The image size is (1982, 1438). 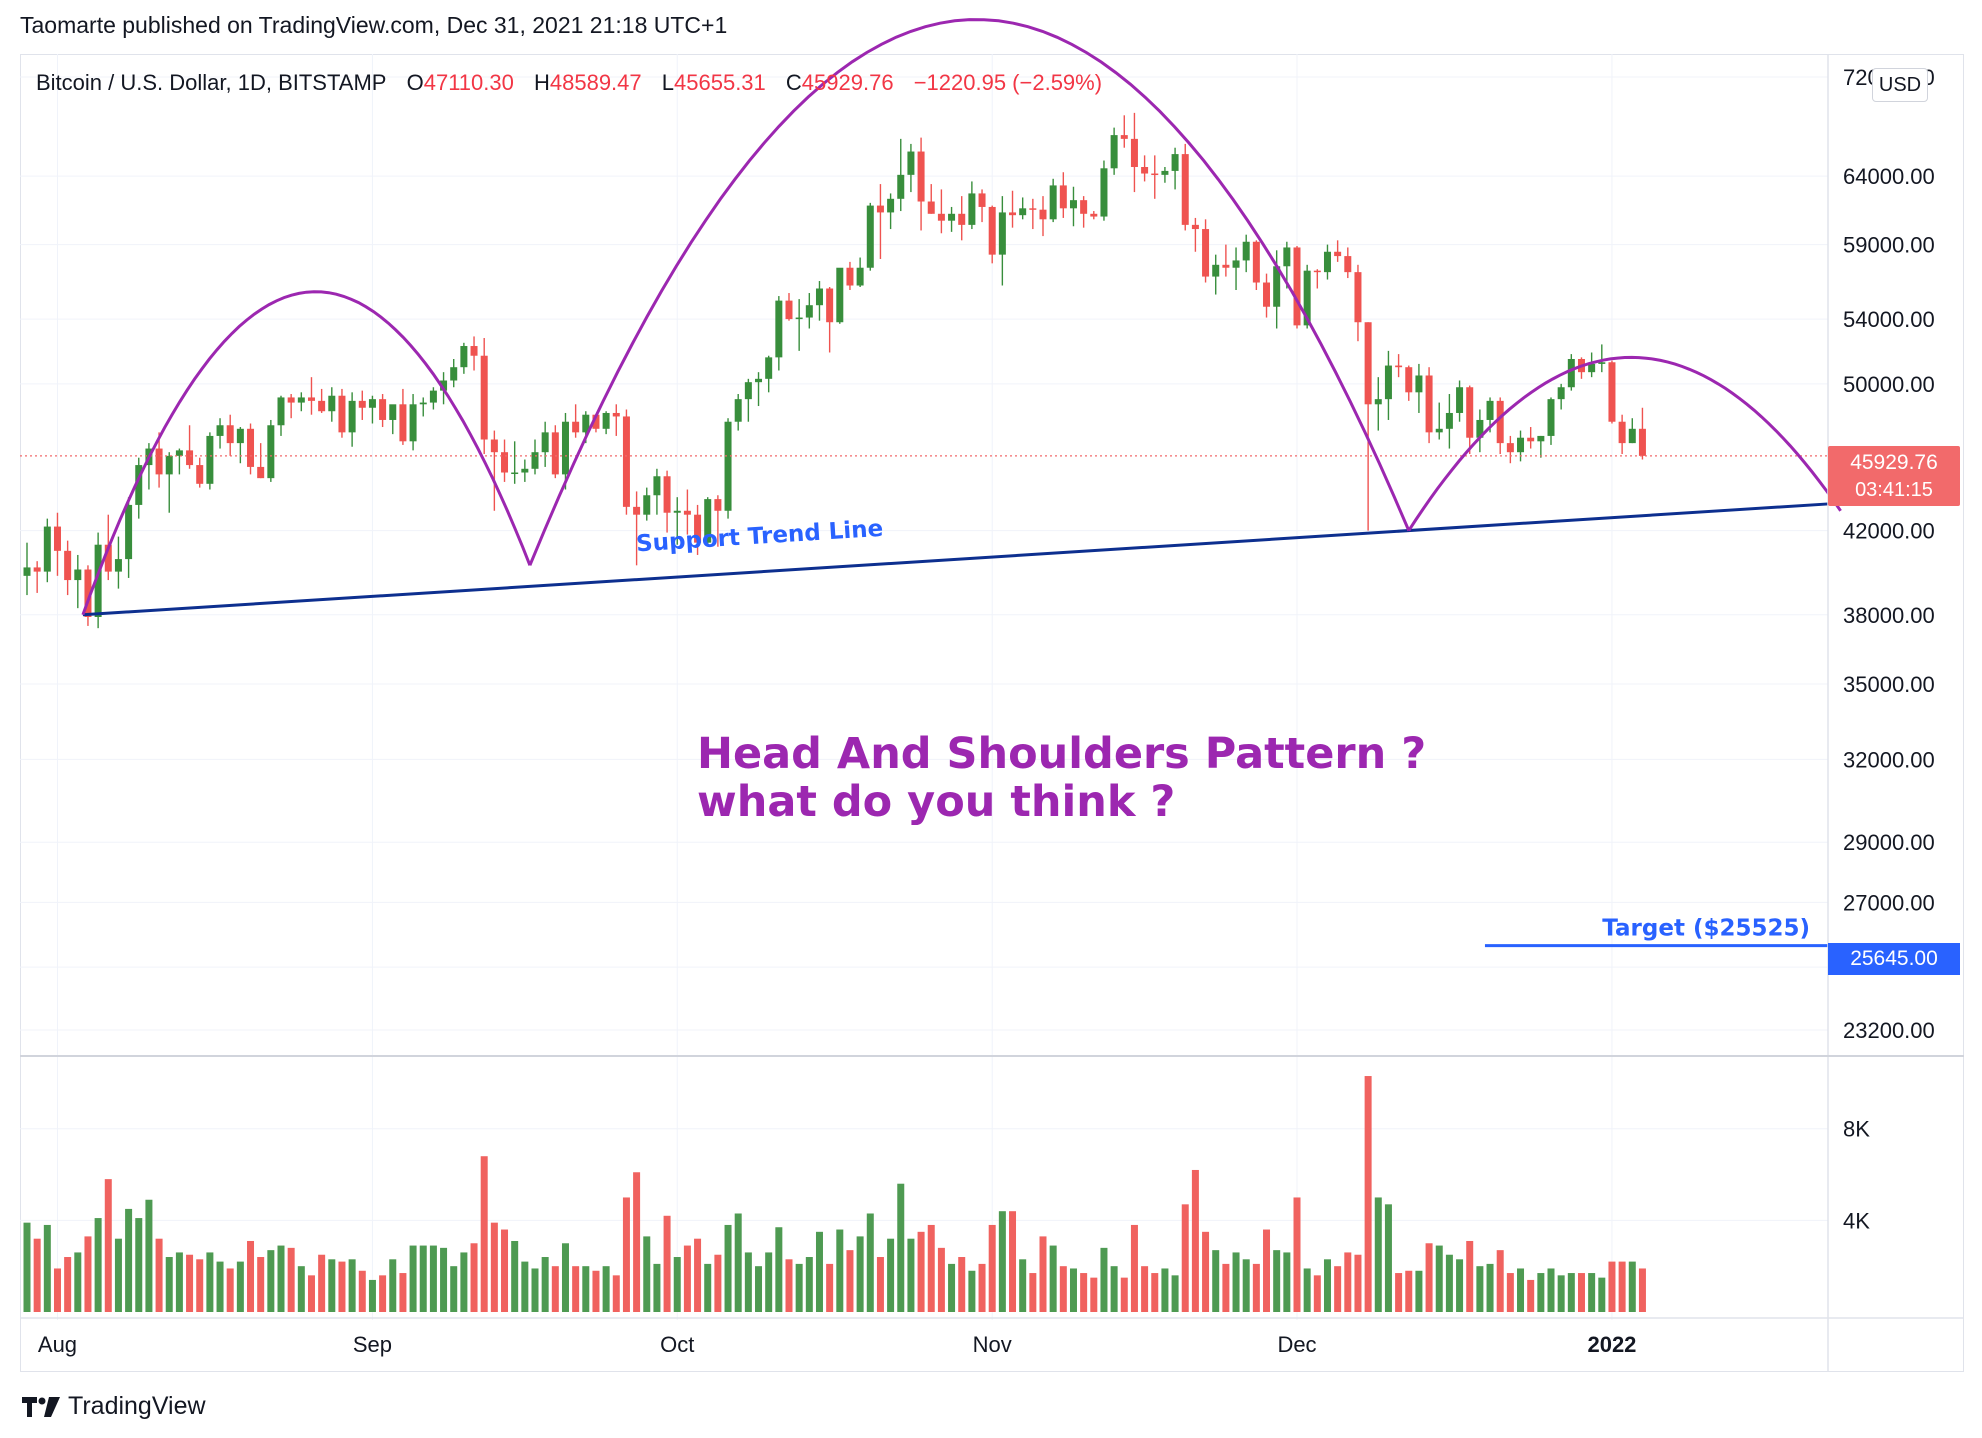 I want to click on last-price-tag: 45929.76 03:41:15, so click(x=1894, y=476).